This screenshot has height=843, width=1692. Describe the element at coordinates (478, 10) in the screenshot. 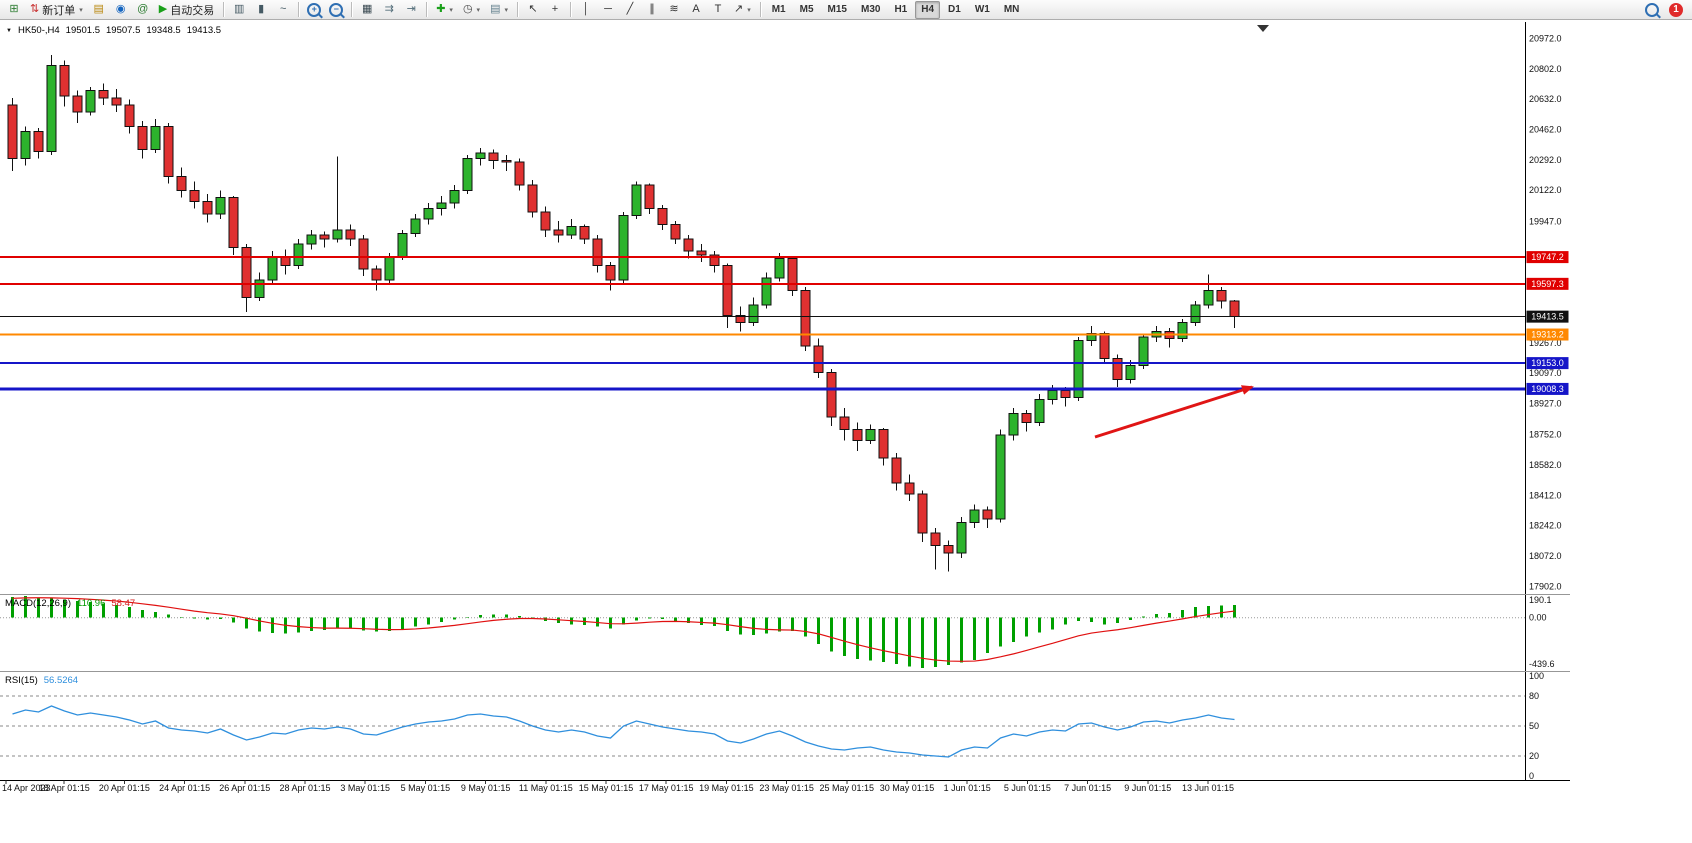

I see `dropdown-arrow-icon: ▾` at that location.